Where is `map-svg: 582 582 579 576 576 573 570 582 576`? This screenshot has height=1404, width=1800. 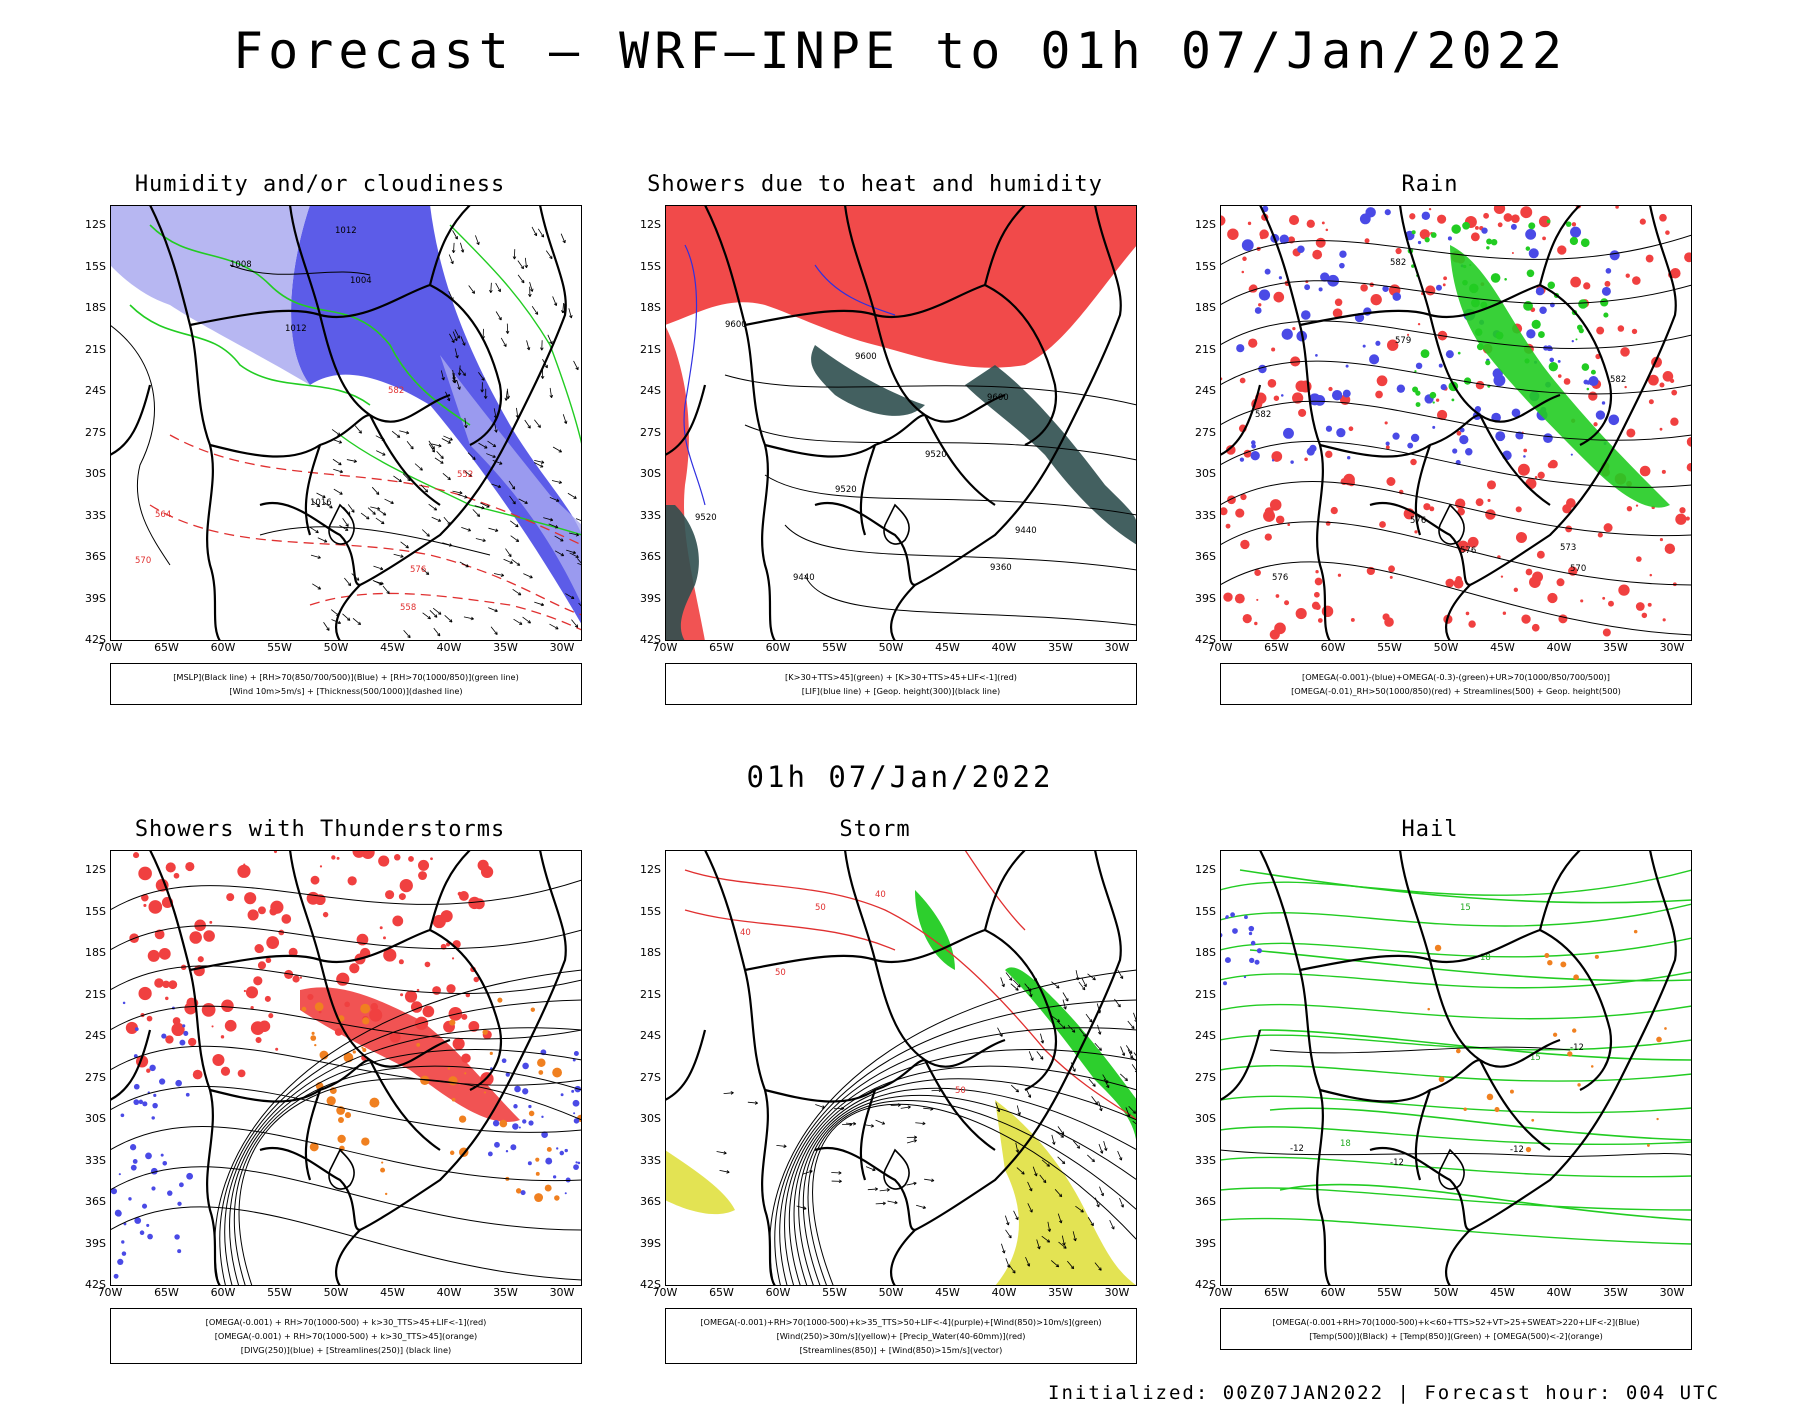 map-svg: 582 582 579 576 576 573 570 582 576 is located at coordinates (1456, 423).